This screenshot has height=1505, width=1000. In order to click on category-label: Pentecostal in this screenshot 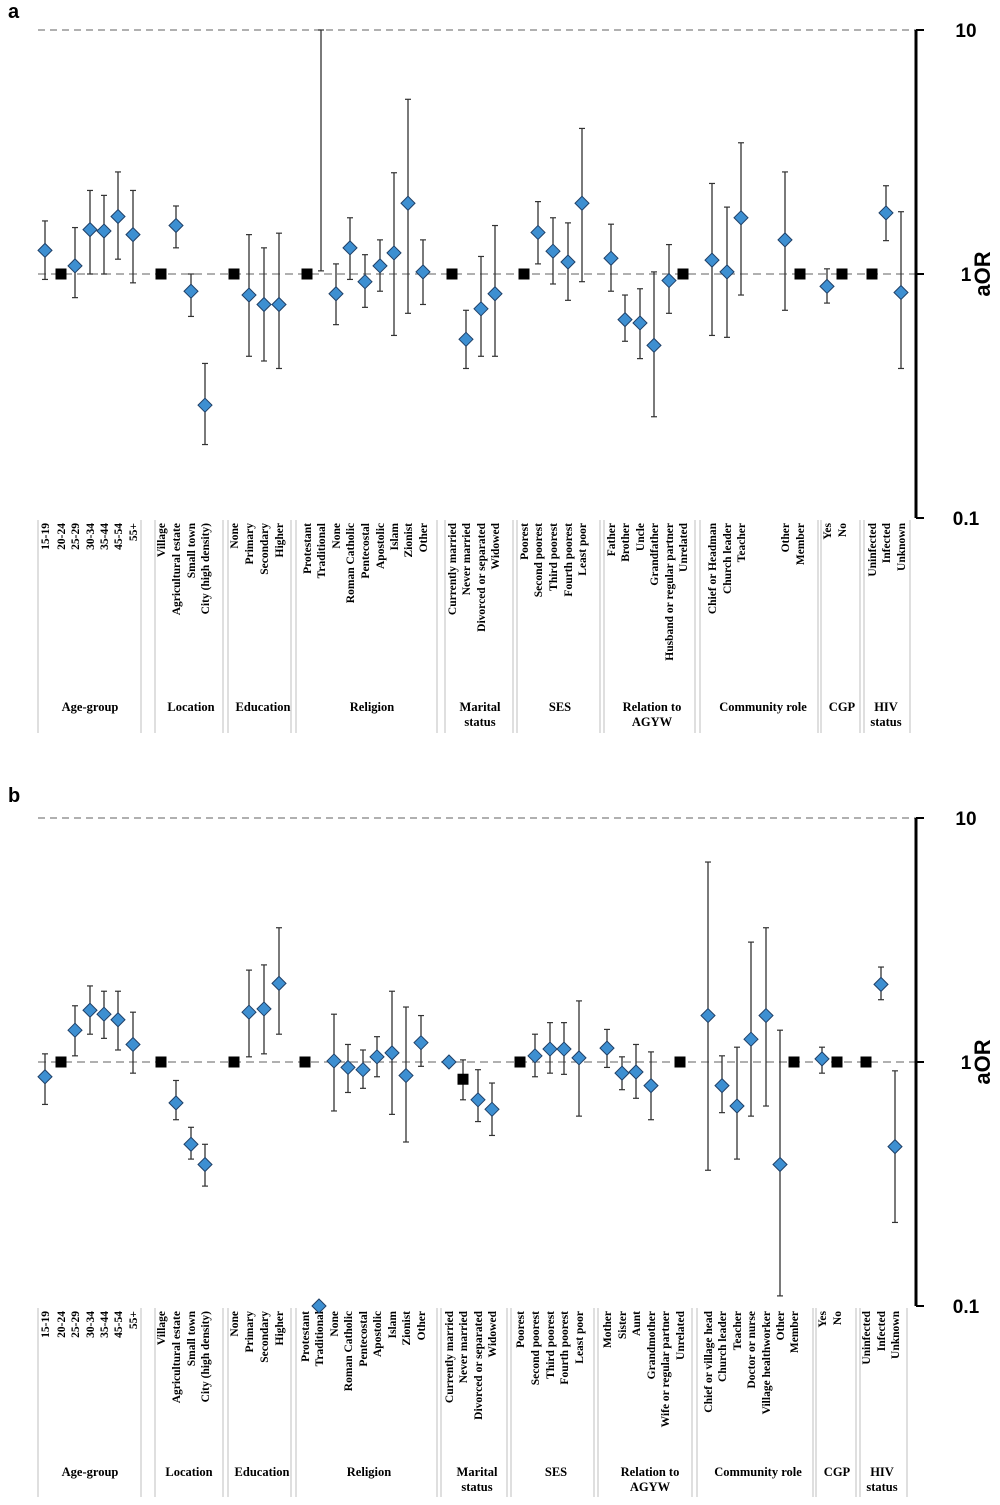, I will do `click(364, 1339)`.